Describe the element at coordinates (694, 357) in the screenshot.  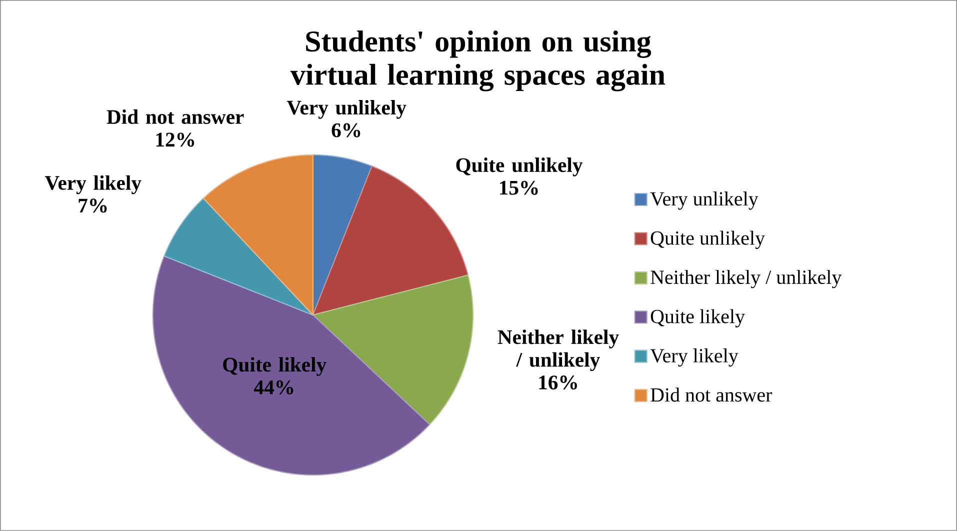
I see `legend-label: Very likely` at that location.